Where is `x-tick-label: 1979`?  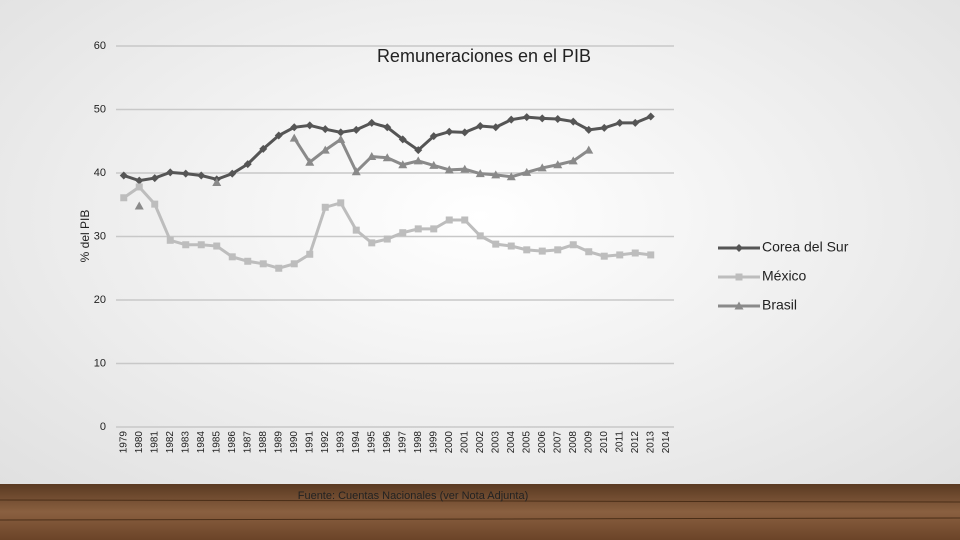 x-tick-label: 1979 is located at coordinates (123, 442).